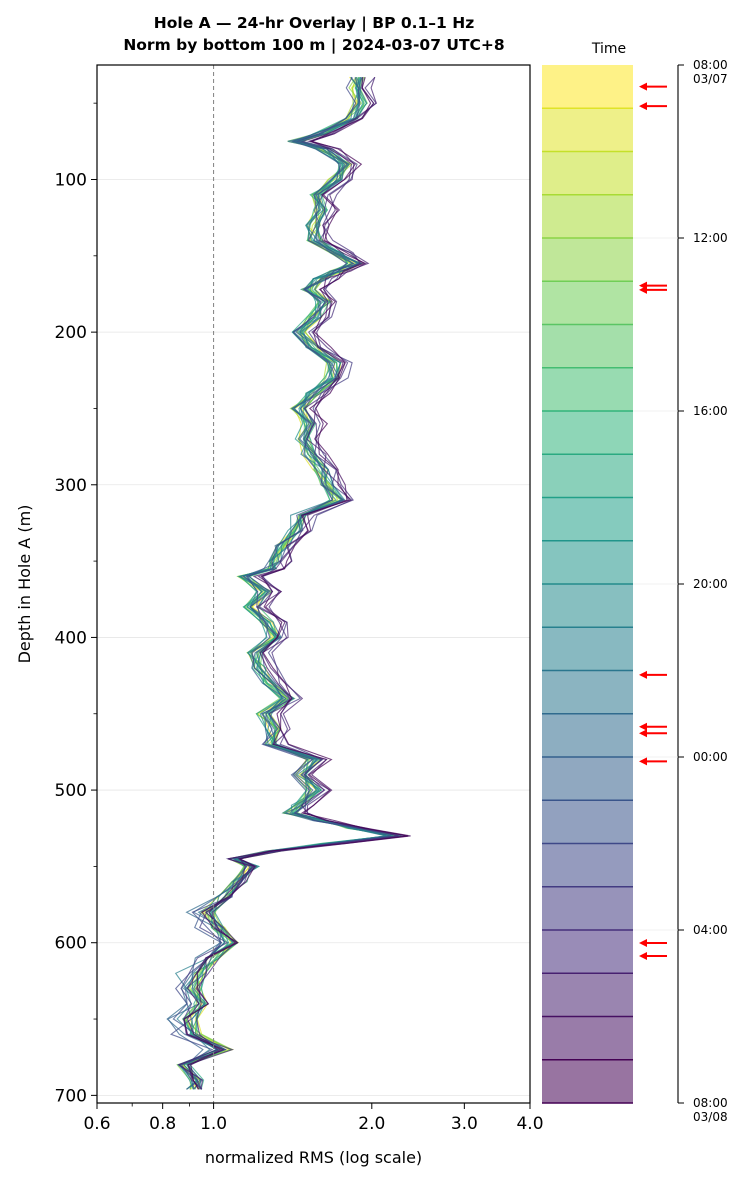 The width and height of the screenshot is (750, 1181). What do you see at coordinates (710, 930) in the screenshot?
I see `colorbar-tick-label: 04:00` at bounding box center [710, 930].